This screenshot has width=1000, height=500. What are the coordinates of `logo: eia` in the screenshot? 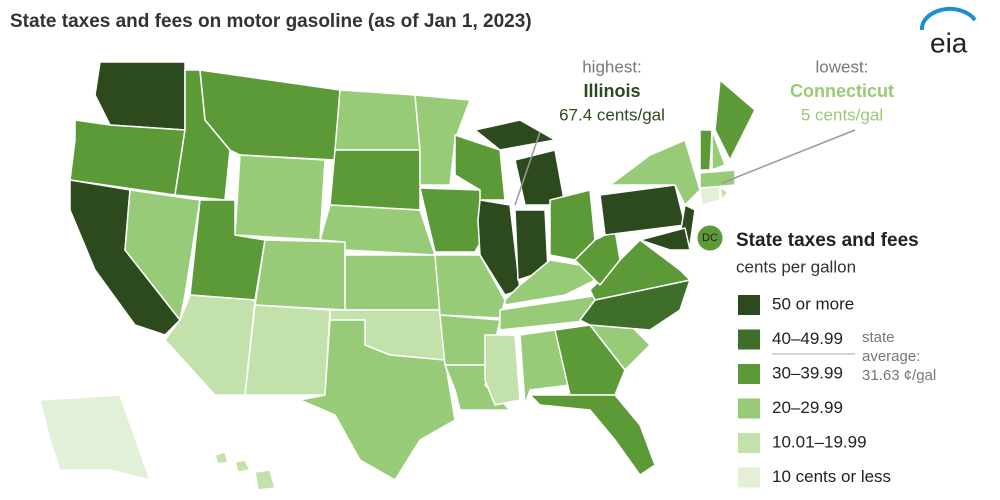 It's located at (949, 42).